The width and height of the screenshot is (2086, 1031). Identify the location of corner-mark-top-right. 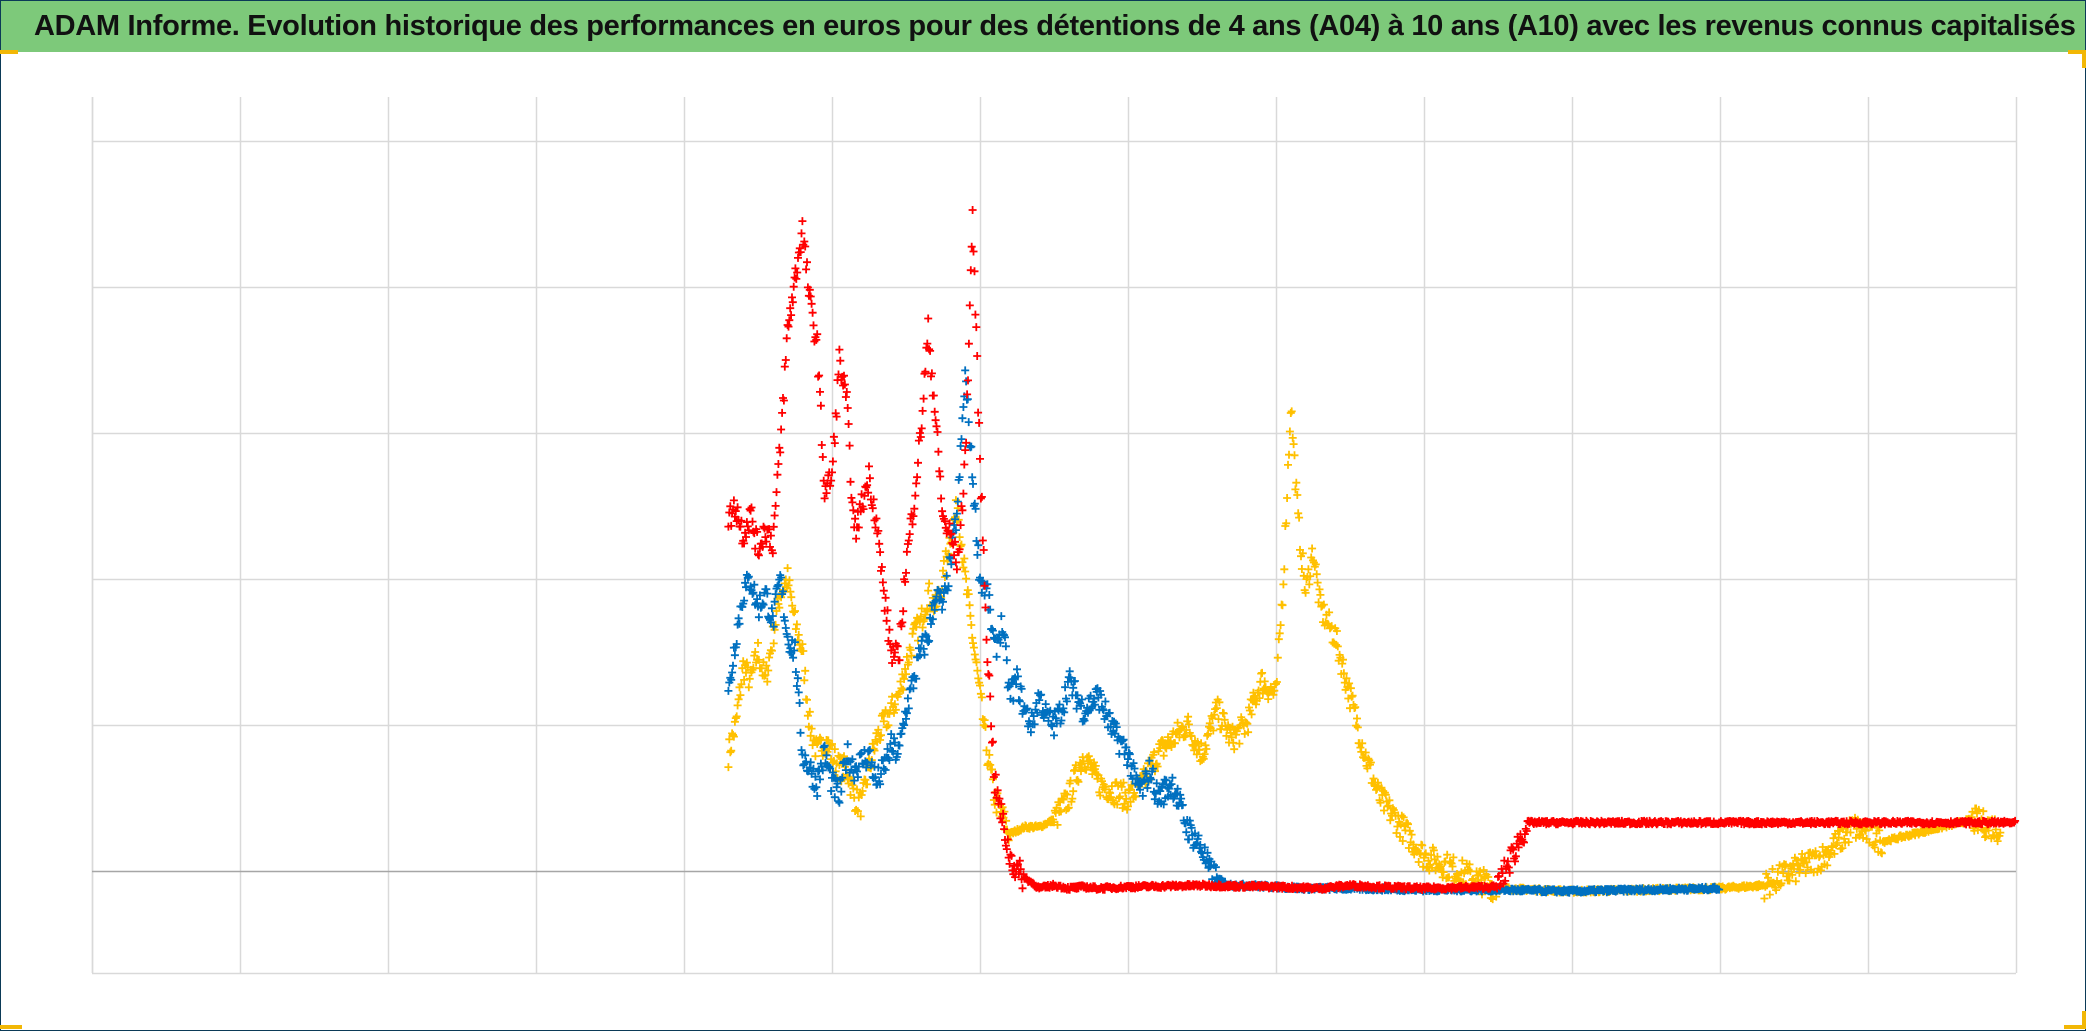
(2077, 52).